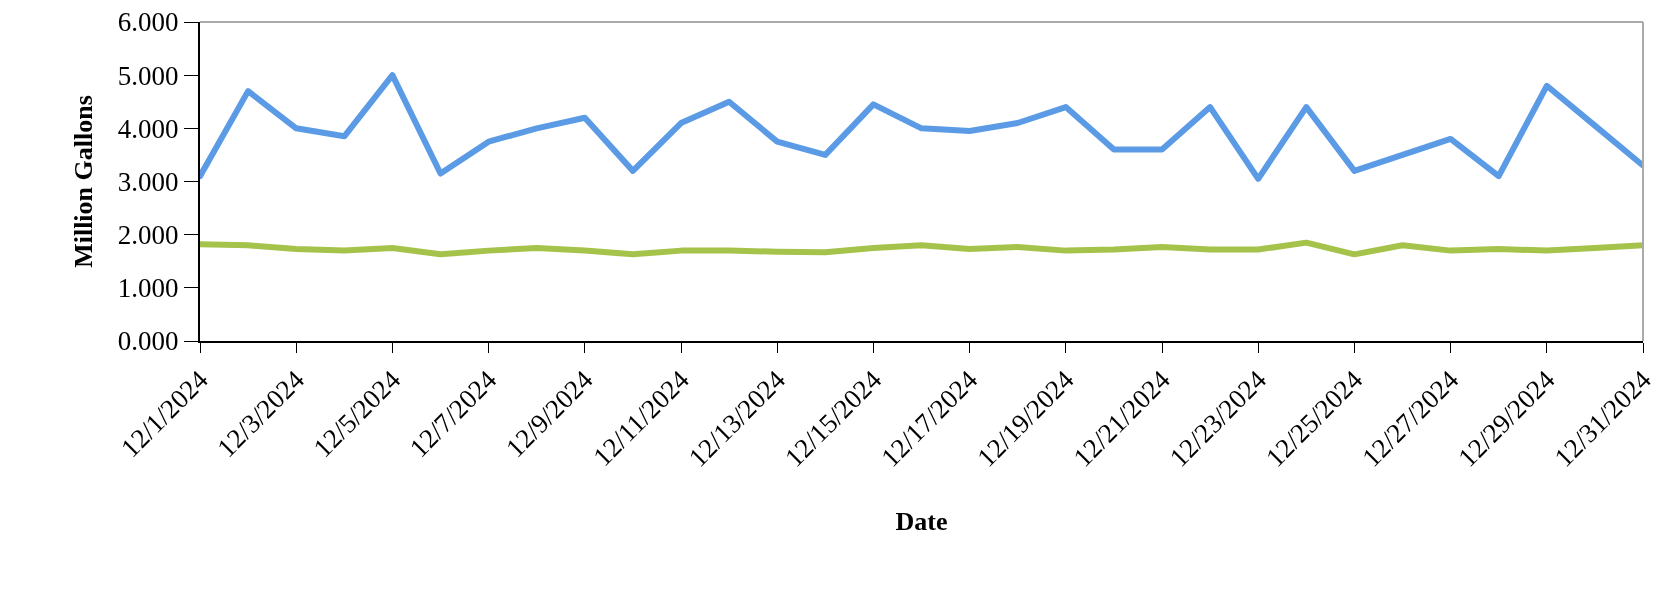 The width and height of the screenshot is (1663, 591). I want to click on y-tick-label: 0.000, so click(148, 341).